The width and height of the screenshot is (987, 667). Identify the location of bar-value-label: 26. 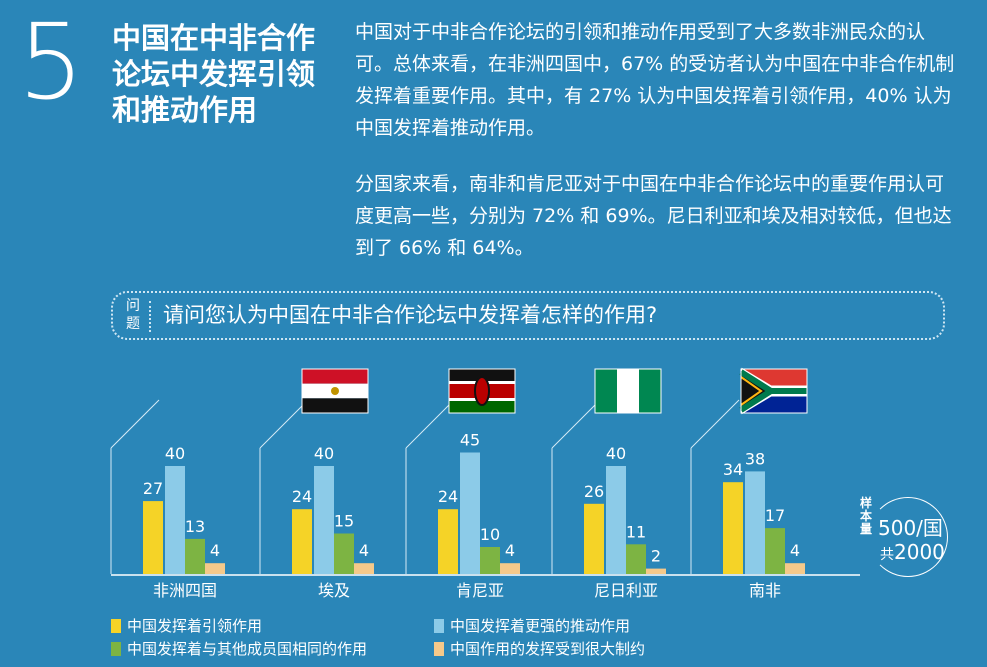
(594, 491).